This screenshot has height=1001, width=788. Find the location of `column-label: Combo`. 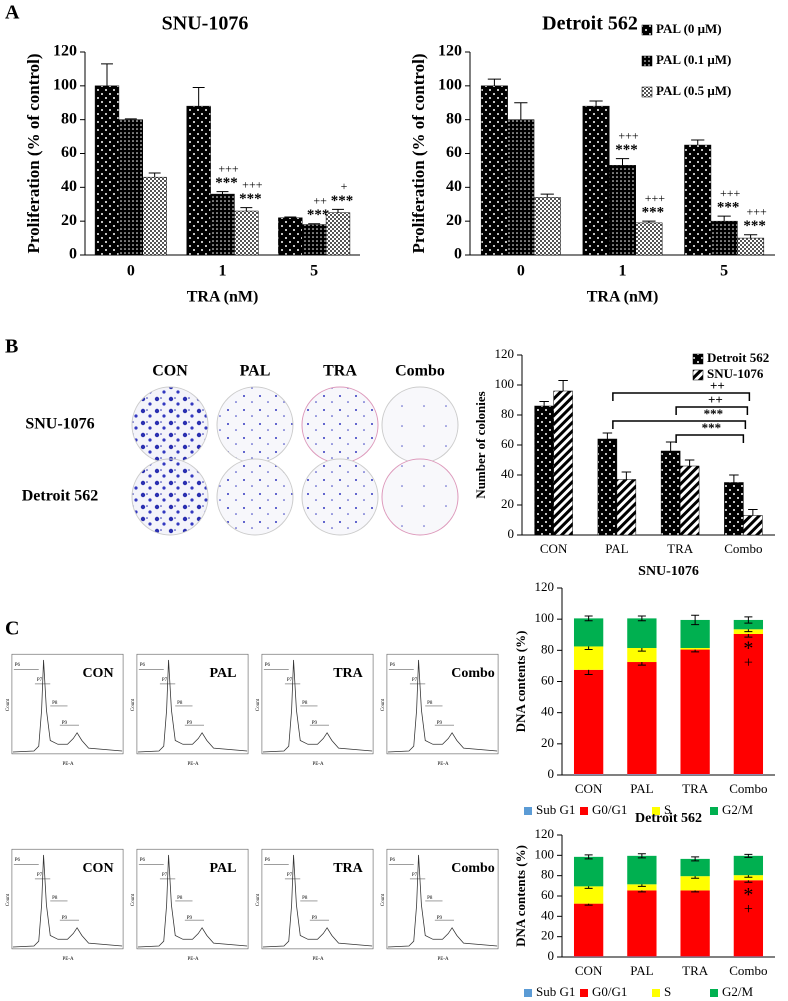

column-label: Combo is located at coordinates (420, 371).